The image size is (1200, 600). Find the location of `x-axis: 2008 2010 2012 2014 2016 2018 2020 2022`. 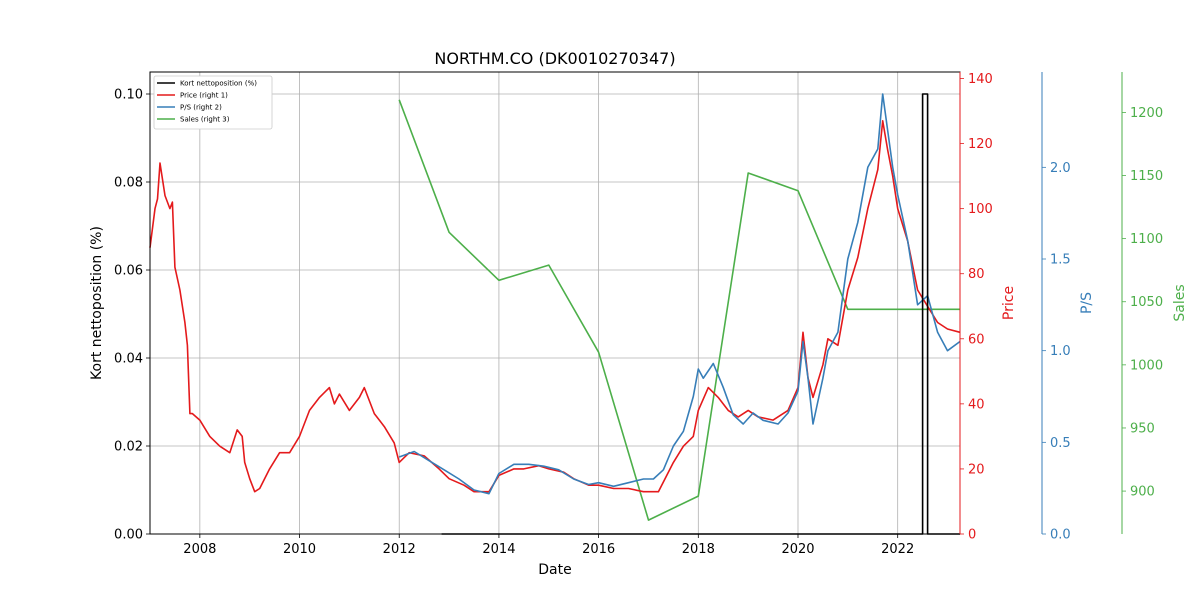

x-axis: 2008 2010 2012 2014 2016 2018 2020 2022 is located at coordinates (548, 545).